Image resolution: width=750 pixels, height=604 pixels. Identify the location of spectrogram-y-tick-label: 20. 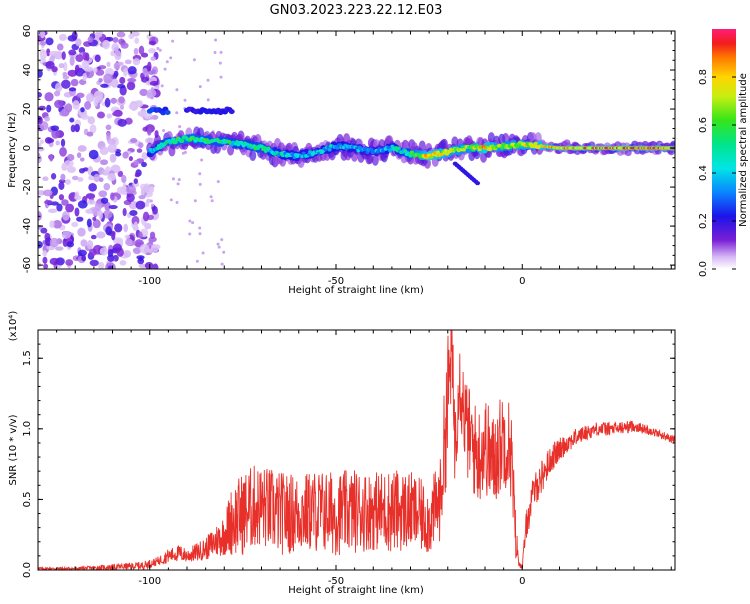
(27, 109).